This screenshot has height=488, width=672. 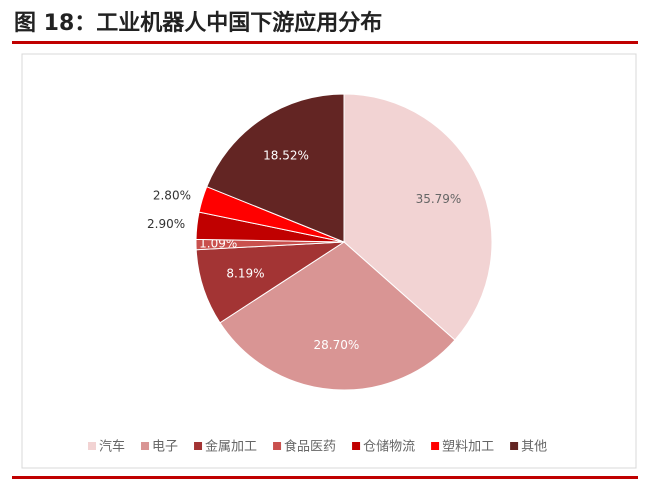 What do you see at coordinates (468, 447) in the screenshot?
I see `legend-label: 塑料加工` at bounding box center [468, 447].